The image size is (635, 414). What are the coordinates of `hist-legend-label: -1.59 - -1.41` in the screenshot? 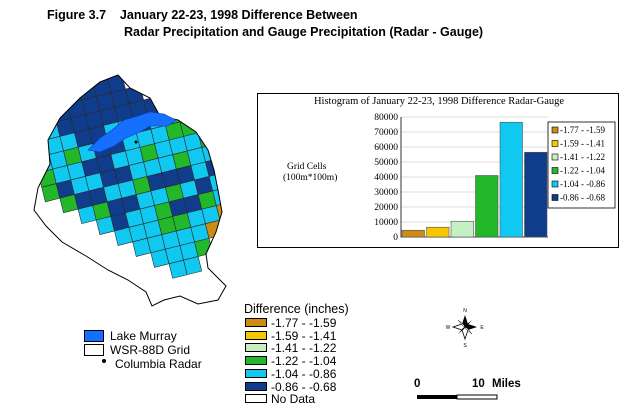 It's located at (582, 144).